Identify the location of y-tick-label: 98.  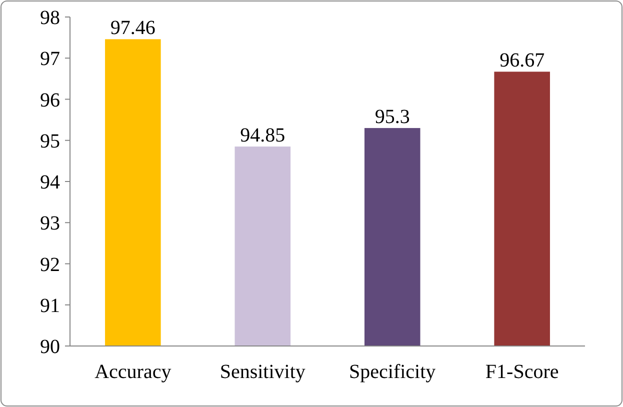
(50, 18).